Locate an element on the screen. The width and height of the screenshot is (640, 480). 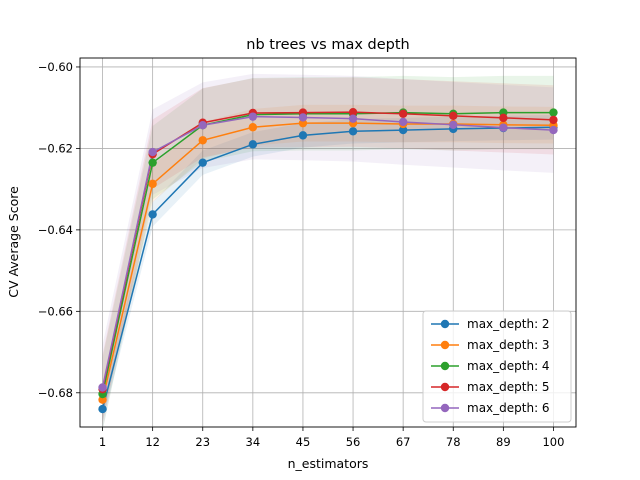
legend-label: max_depth: 4 is located at coordinates (508, 366).